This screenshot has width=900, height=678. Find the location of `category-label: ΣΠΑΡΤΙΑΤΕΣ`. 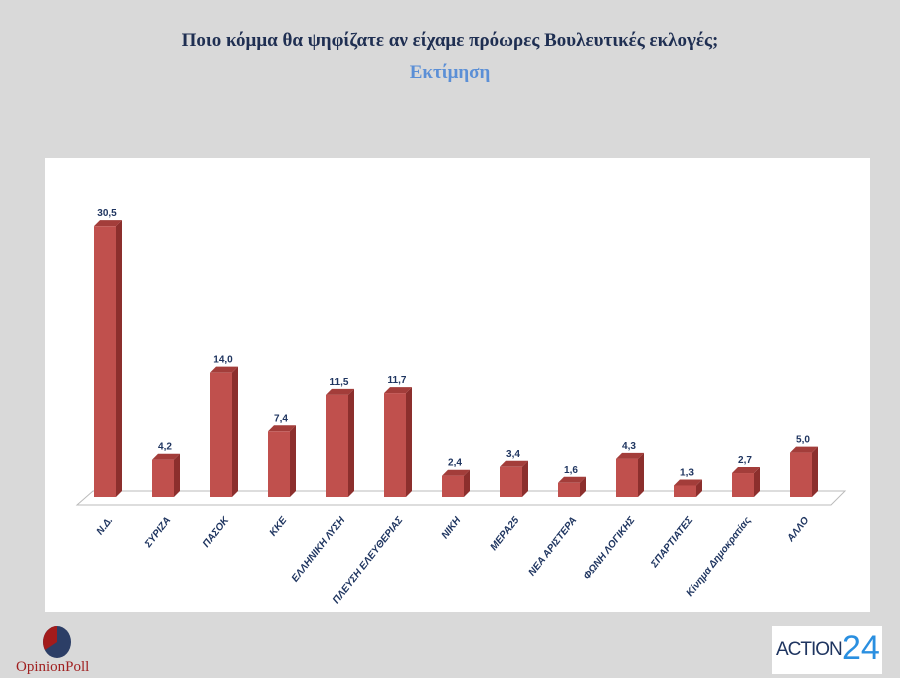

category-label: ΣΠΑΡΤΙΑΤΕΣ is located at coordinates (672, 542).